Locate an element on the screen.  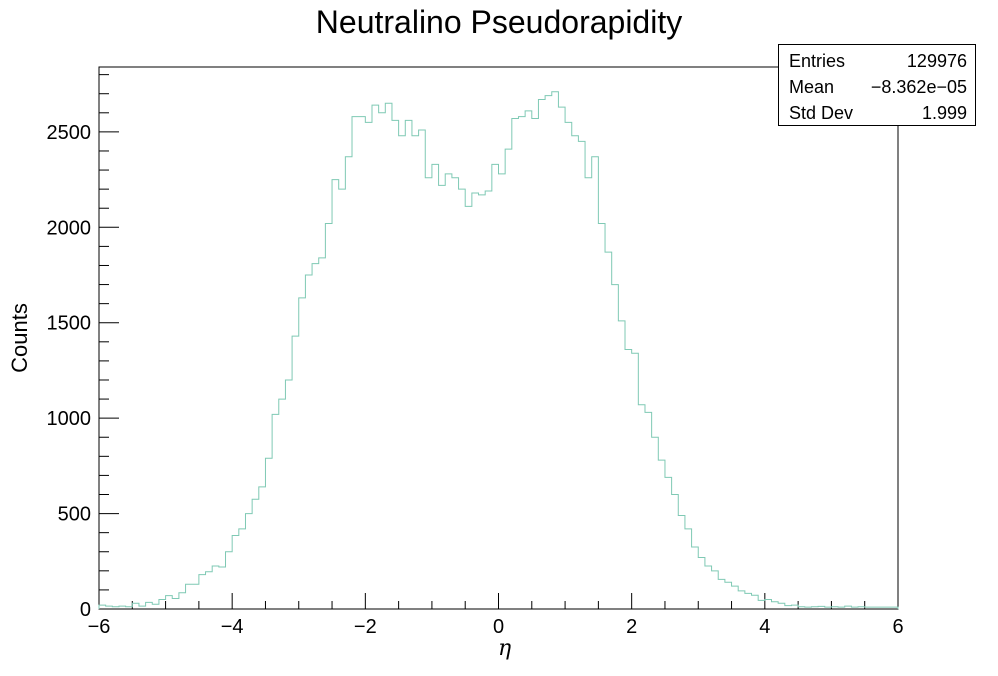
x-tick-label: −4 is located at coordinates (232, 627).